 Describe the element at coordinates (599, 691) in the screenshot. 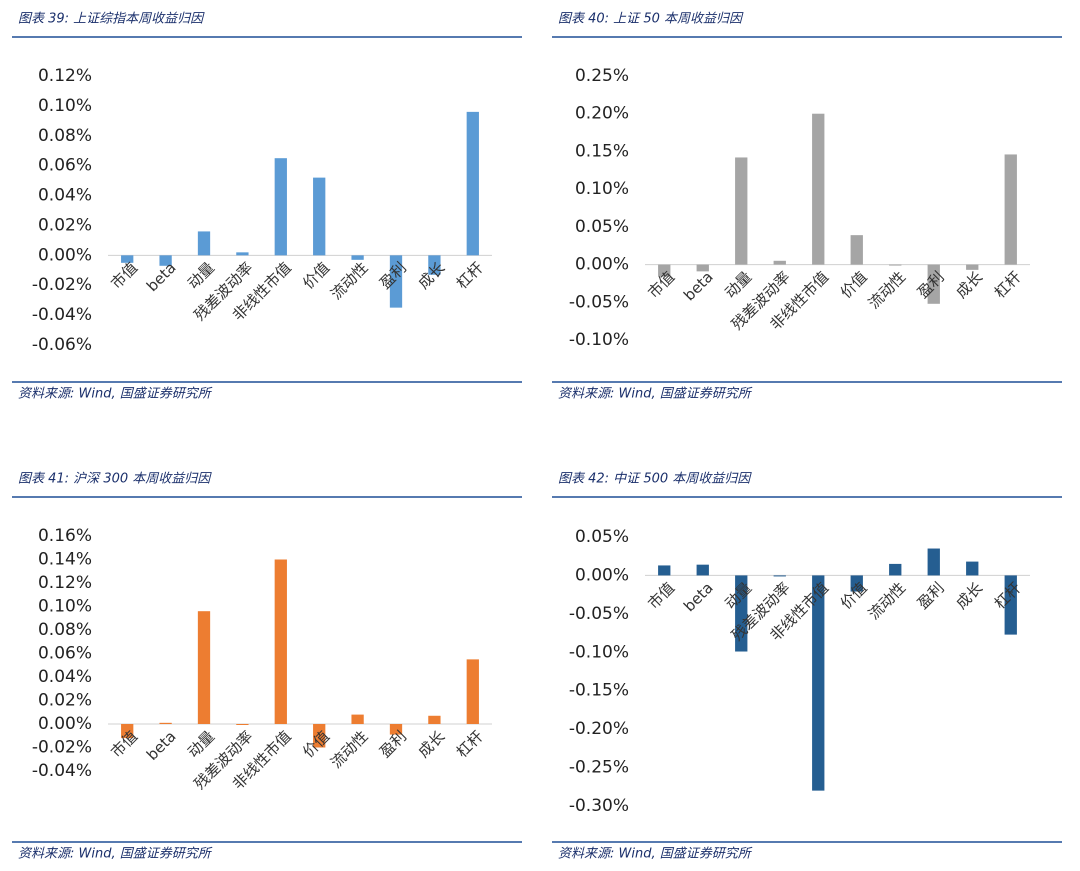

I see `y-tick-label: -0.15%` at that location.